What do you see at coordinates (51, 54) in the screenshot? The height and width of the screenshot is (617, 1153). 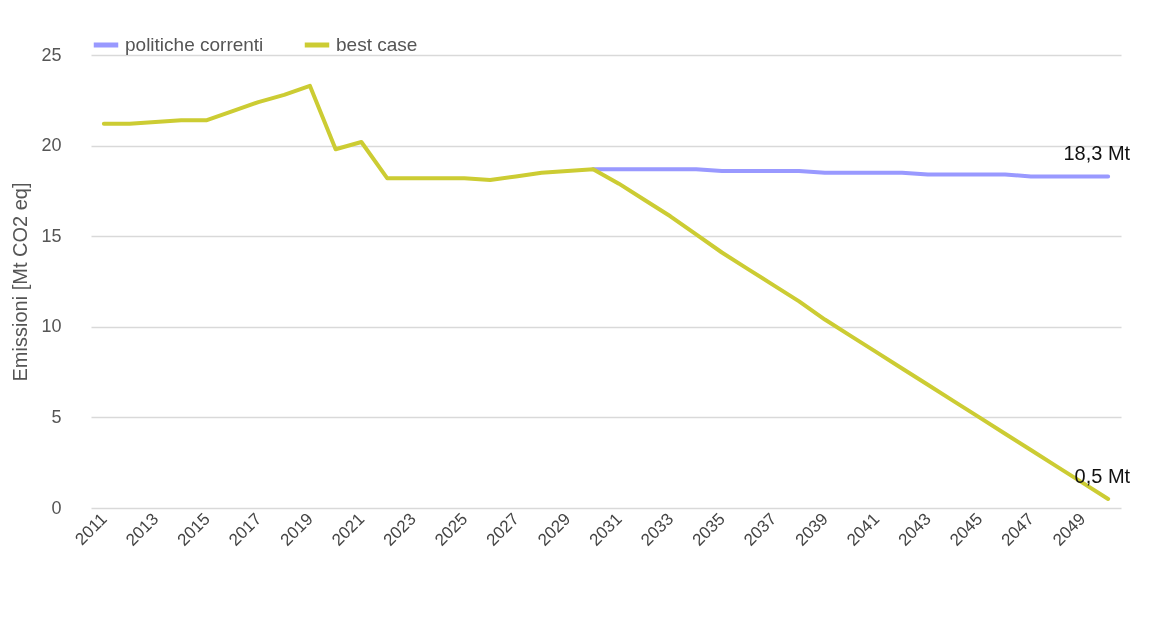 I see `y-tick-label: 25` at bounding box center [51, 54].